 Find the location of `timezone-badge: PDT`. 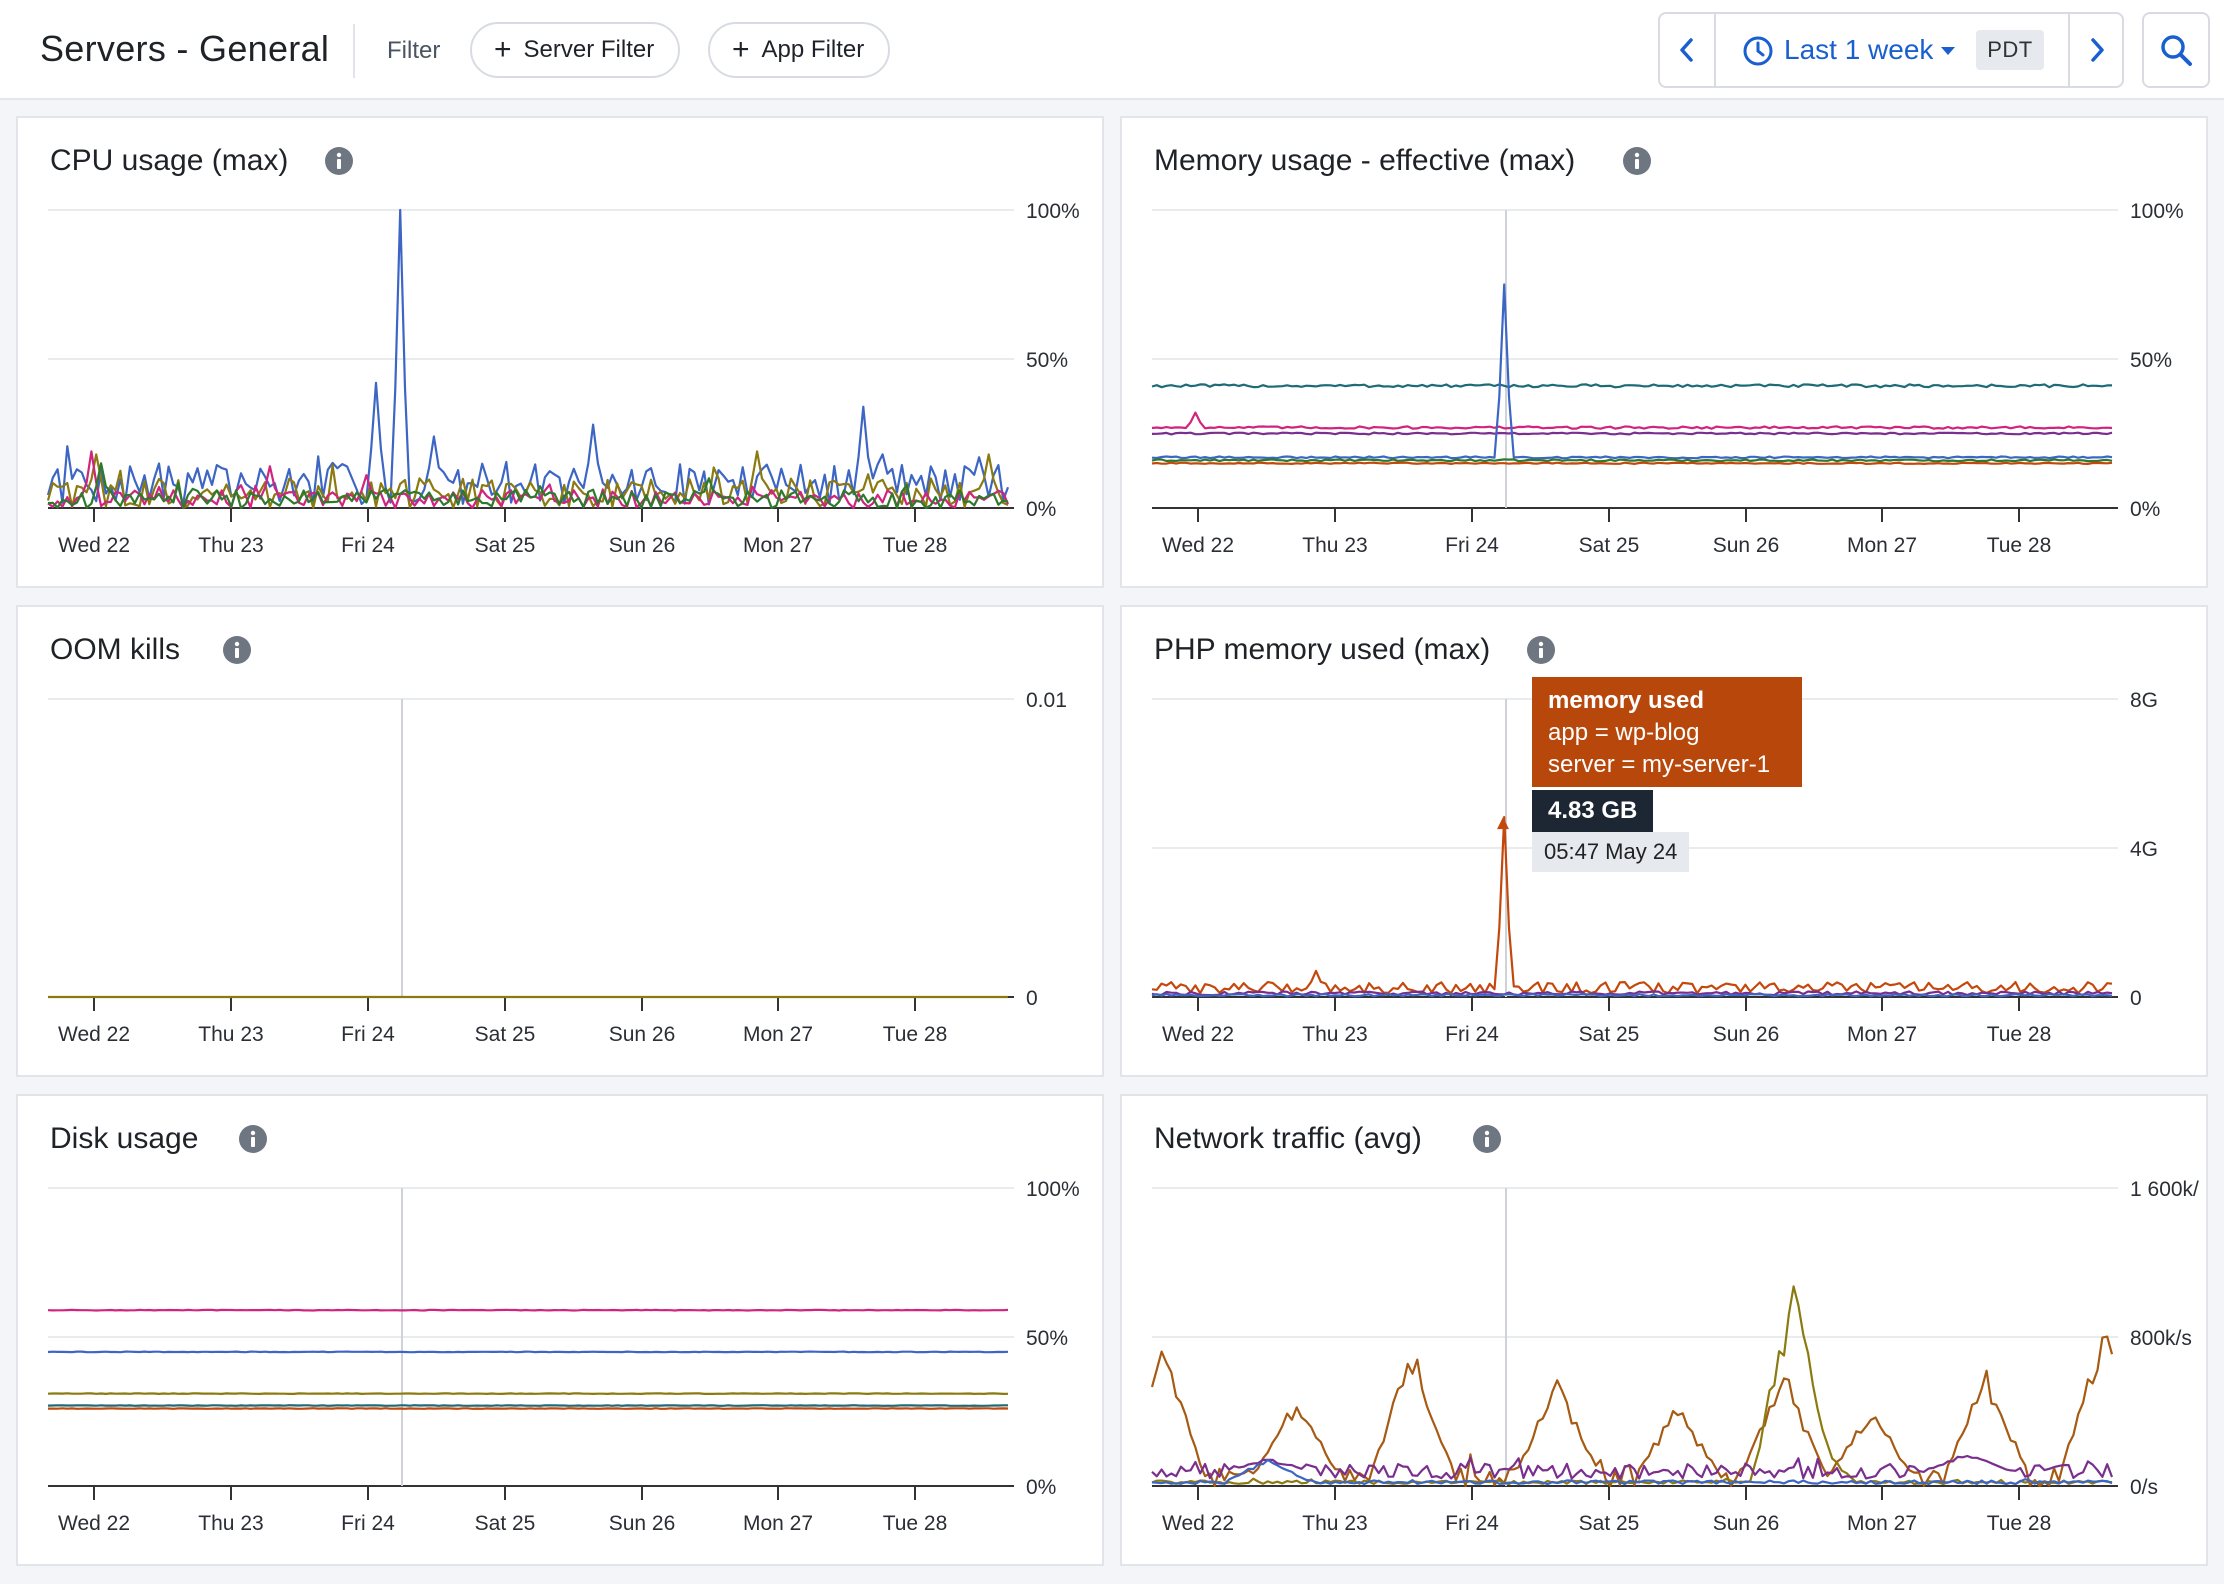

timezone-badge: PDT is located at coordinates (2010, 50).